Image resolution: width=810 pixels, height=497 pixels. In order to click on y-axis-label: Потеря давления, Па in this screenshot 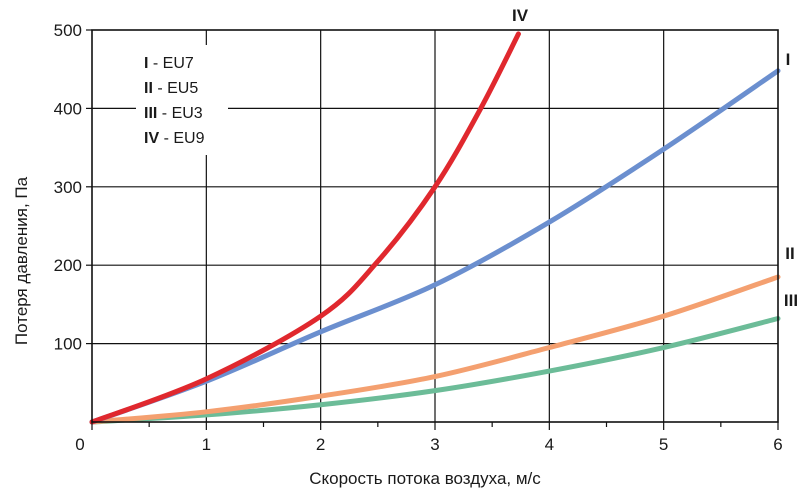, I will do `click(21, 260)`.